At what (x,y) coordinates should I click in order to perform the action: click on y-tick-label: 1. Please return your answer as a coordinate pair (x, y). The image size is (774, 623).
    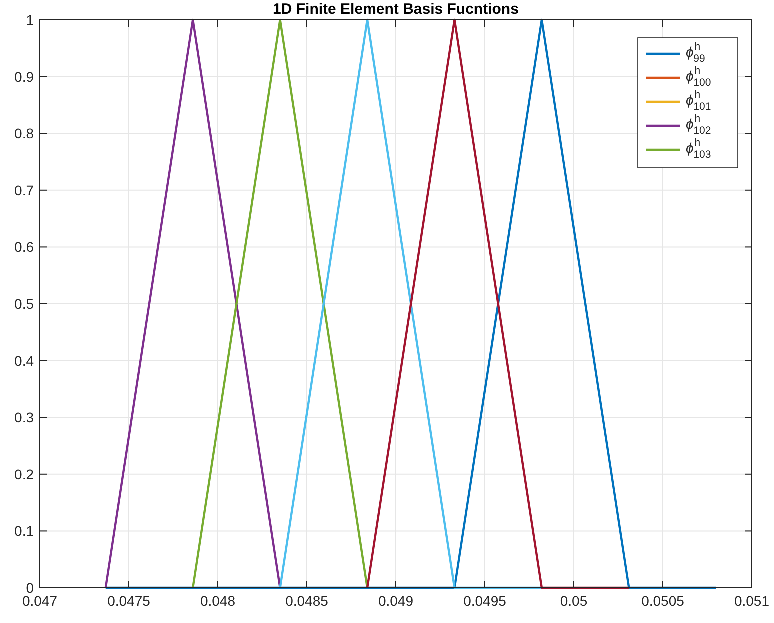
    Looking at the image, I should click on (30, 20).